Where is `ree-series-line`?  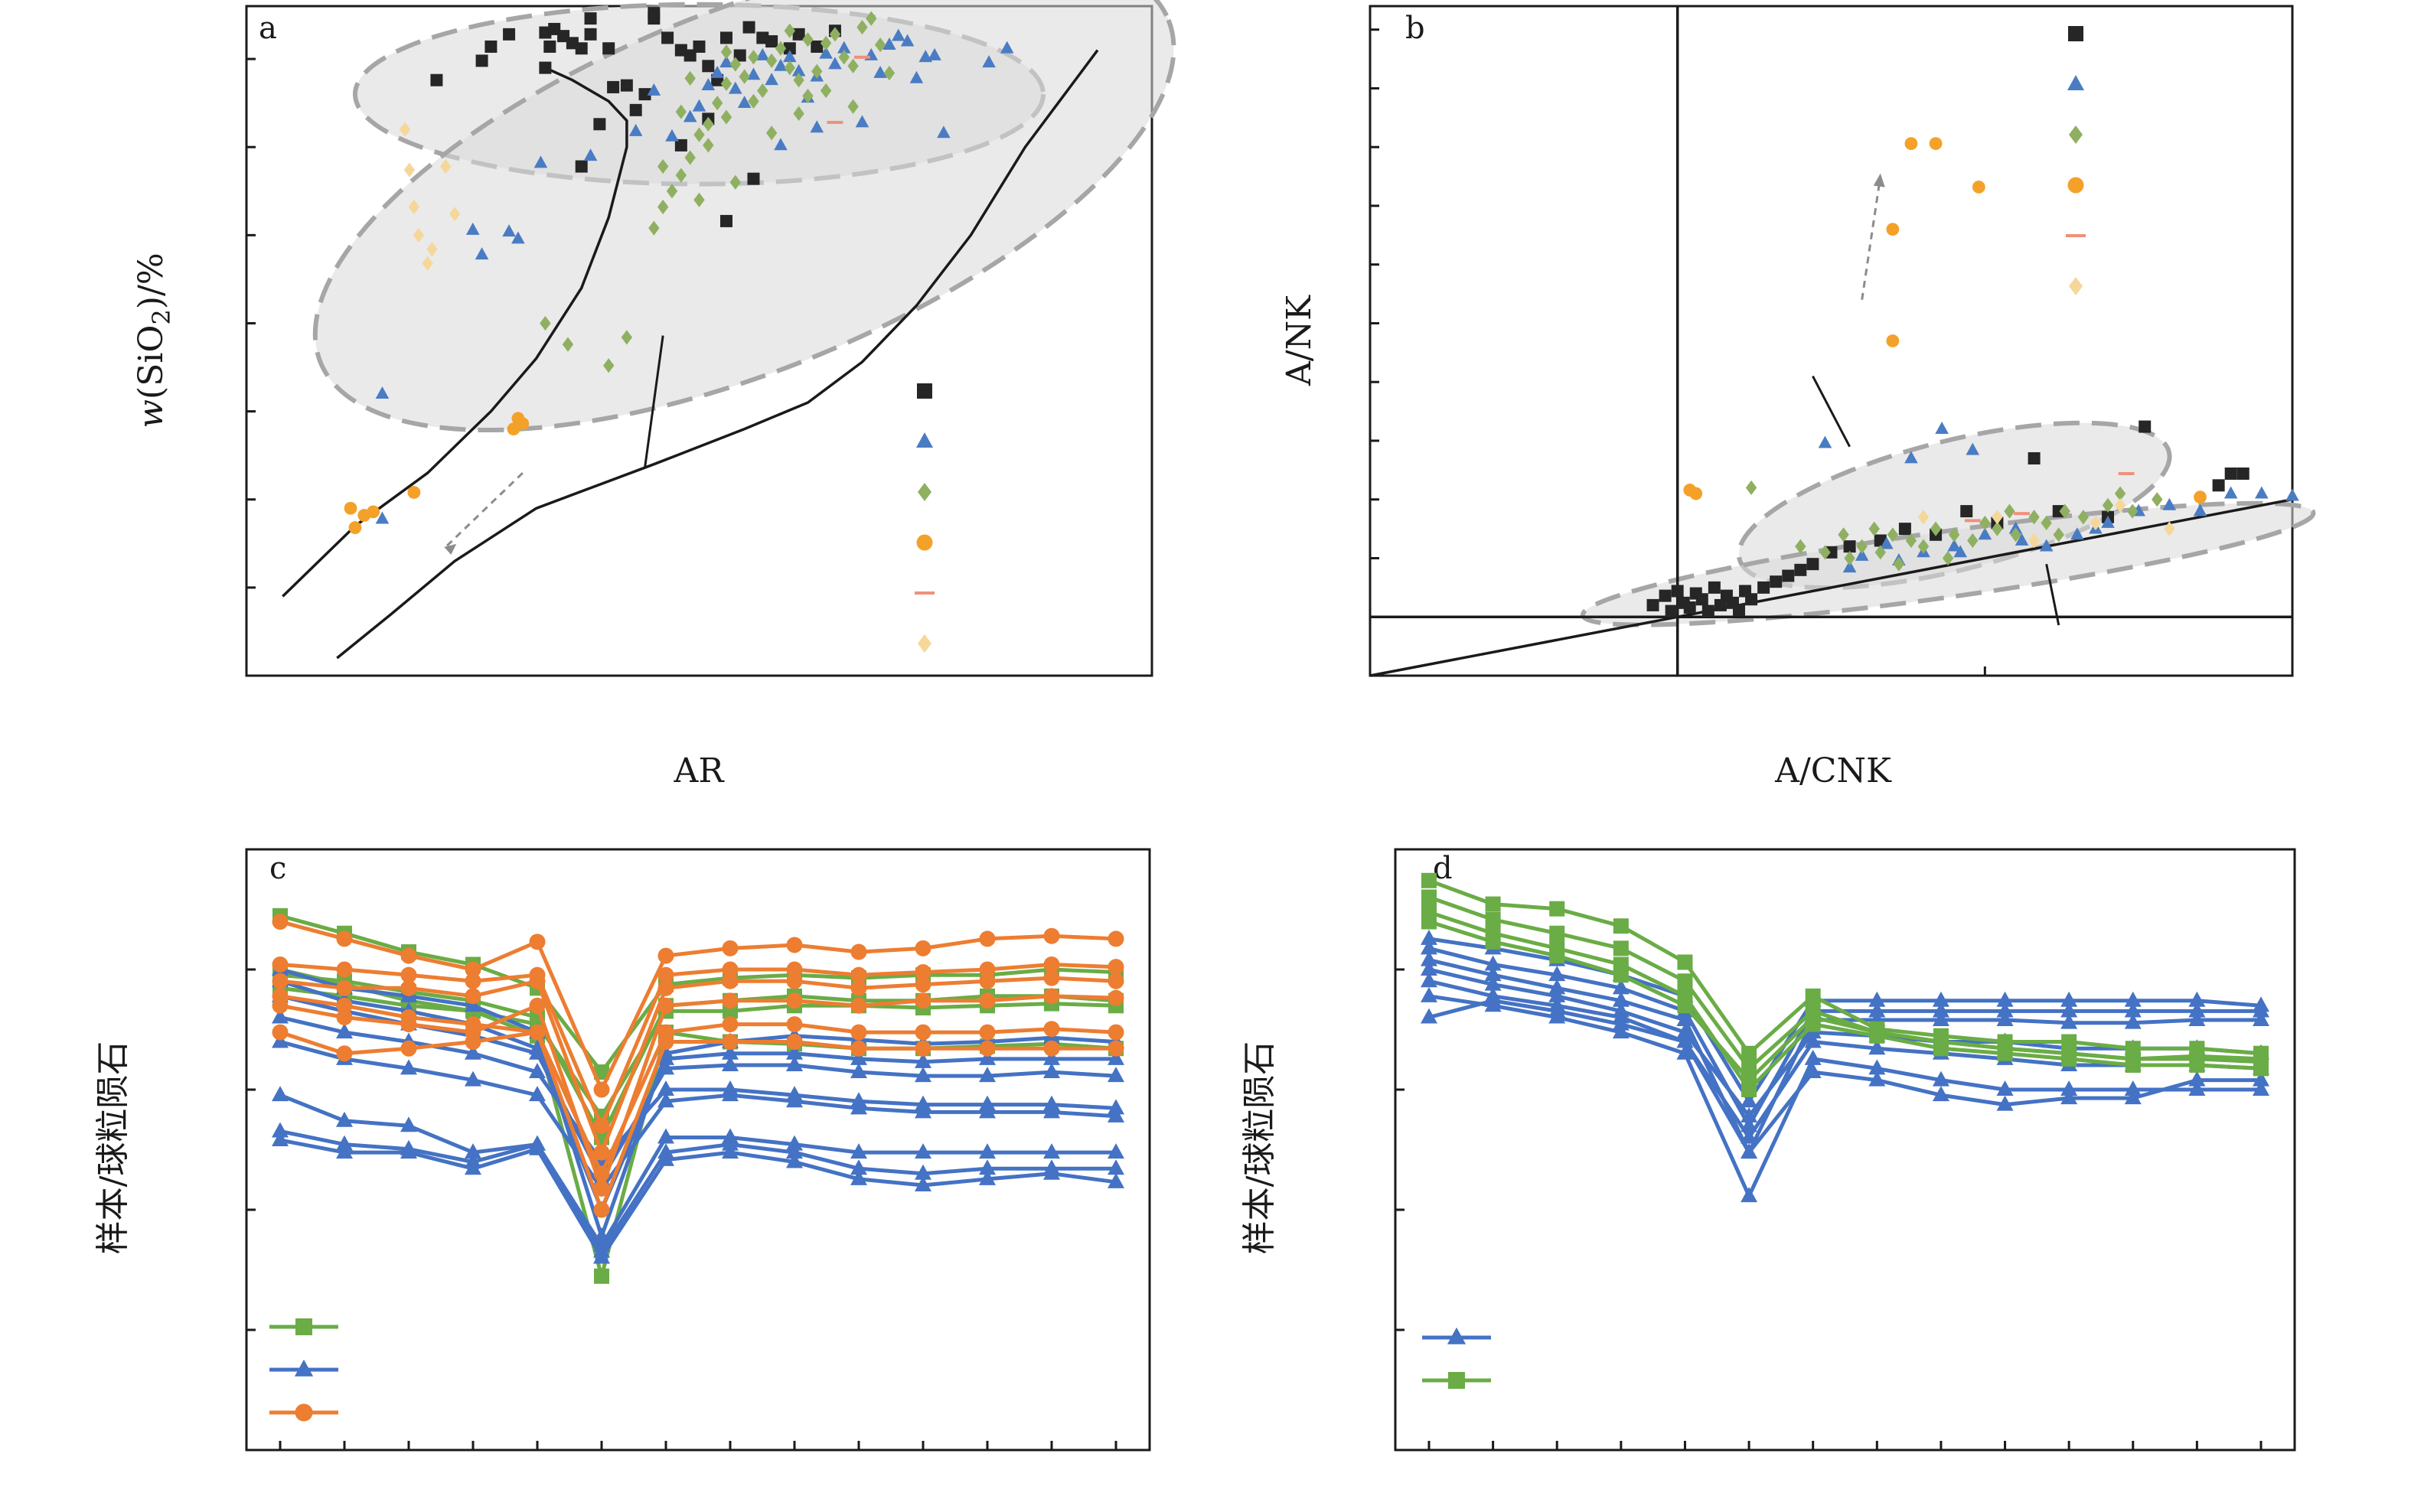 ree-series-line is located at coordinates (697, 1170).